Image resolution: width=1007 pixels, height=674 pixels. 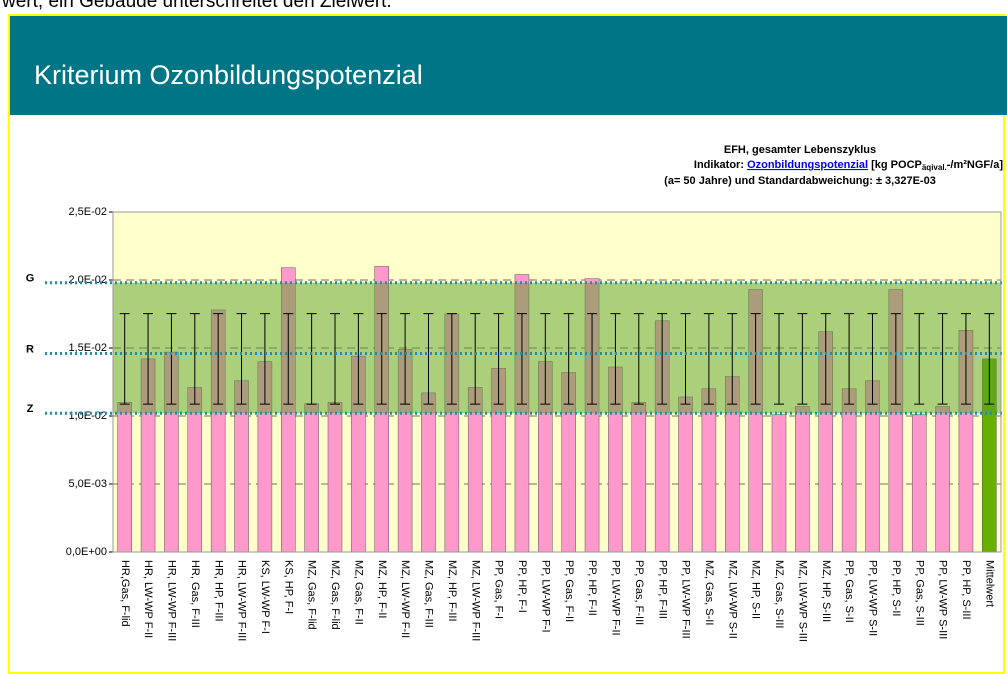 I want to click on x-tick-label: MZ, HP, S-III, so click(x=826, y=591).